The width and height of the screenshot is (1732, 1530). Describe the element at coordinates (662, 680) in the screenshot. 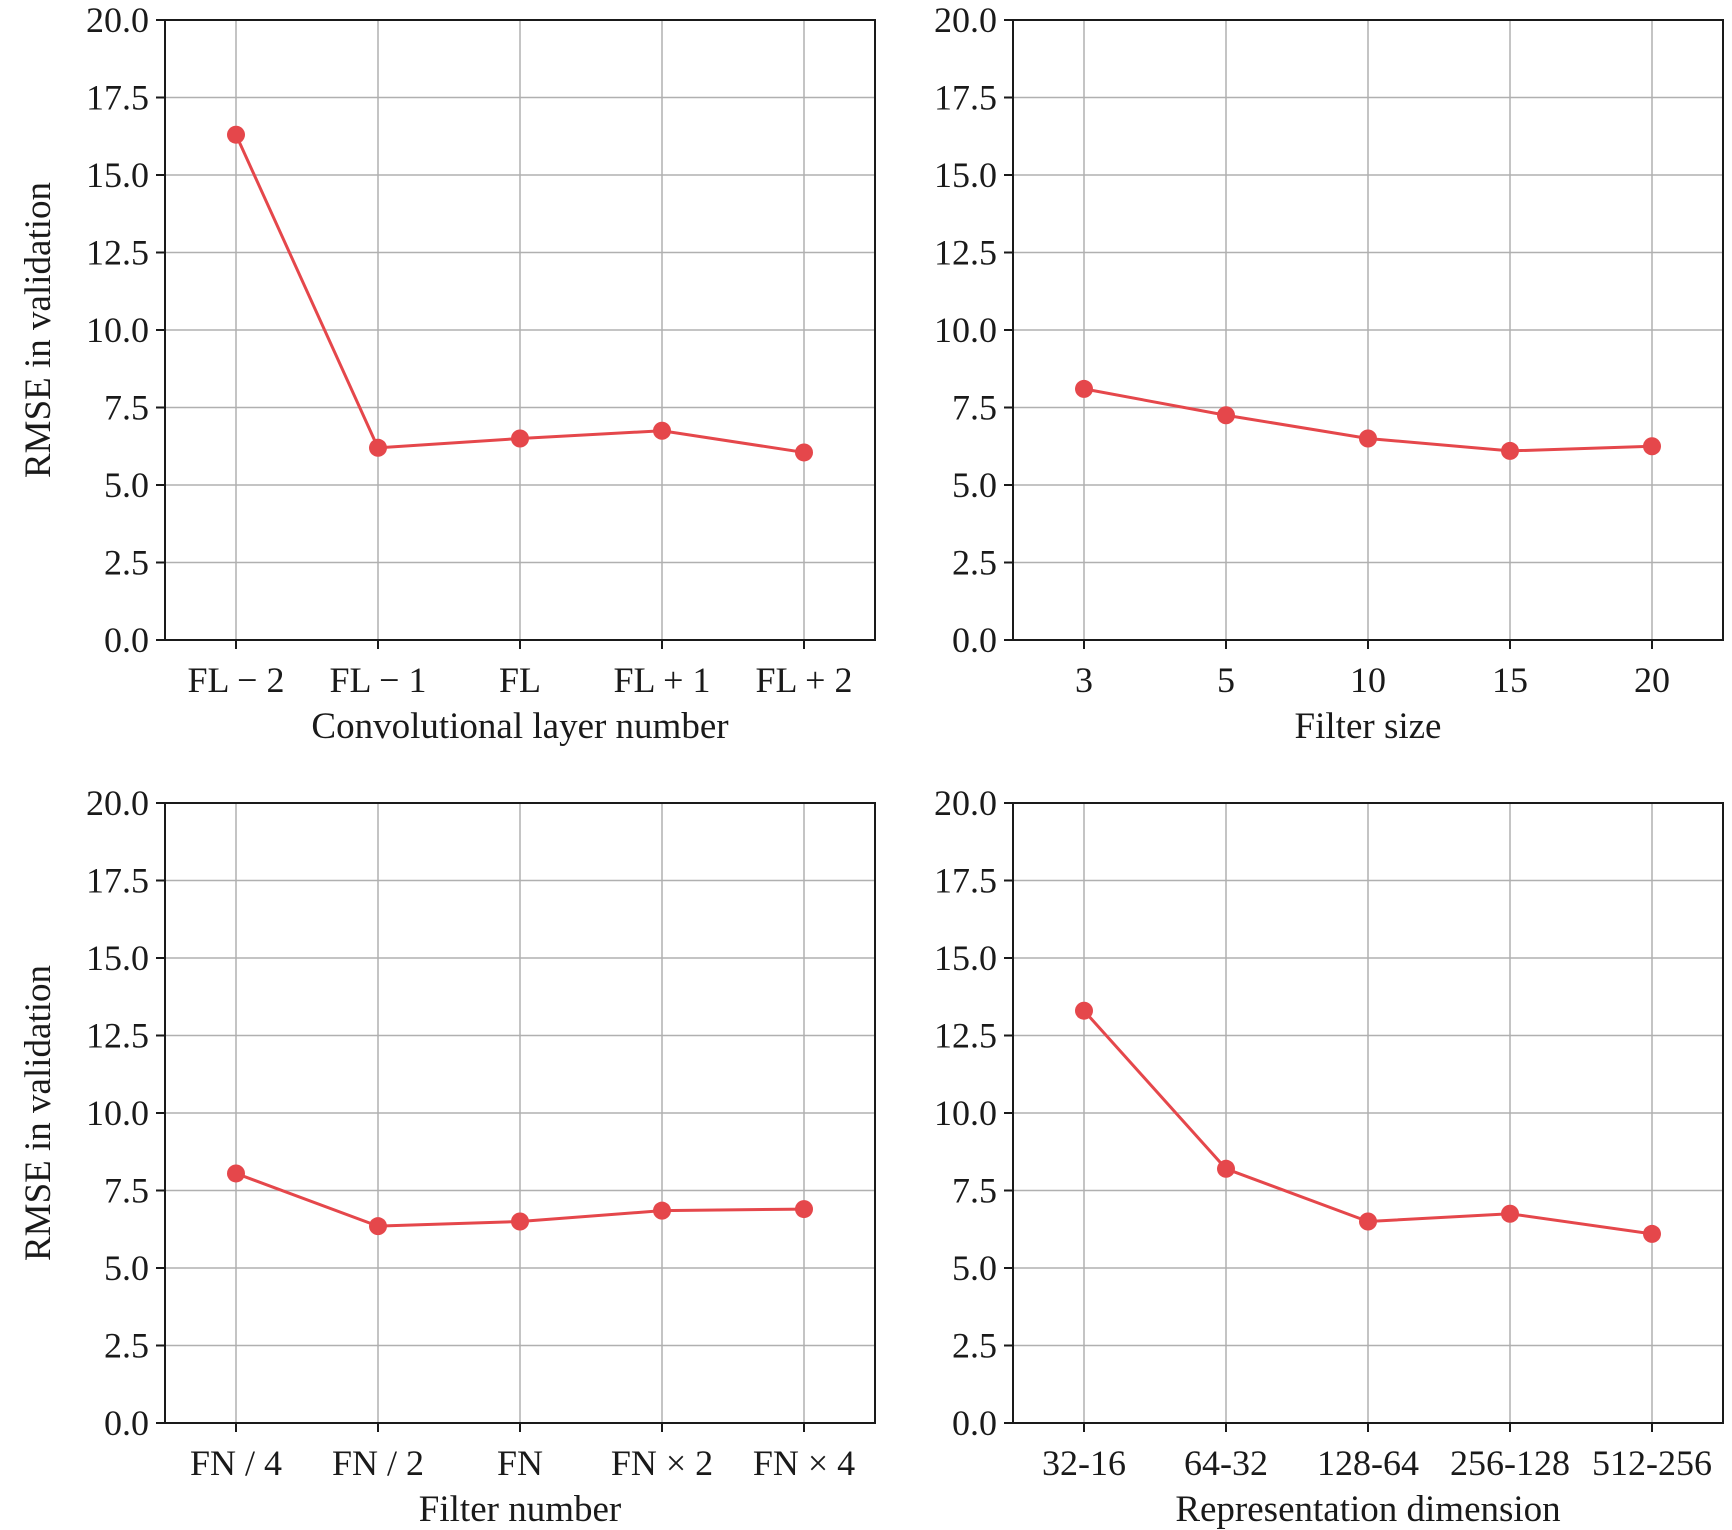

I see `x-tick-label: FL + 1` at that location.